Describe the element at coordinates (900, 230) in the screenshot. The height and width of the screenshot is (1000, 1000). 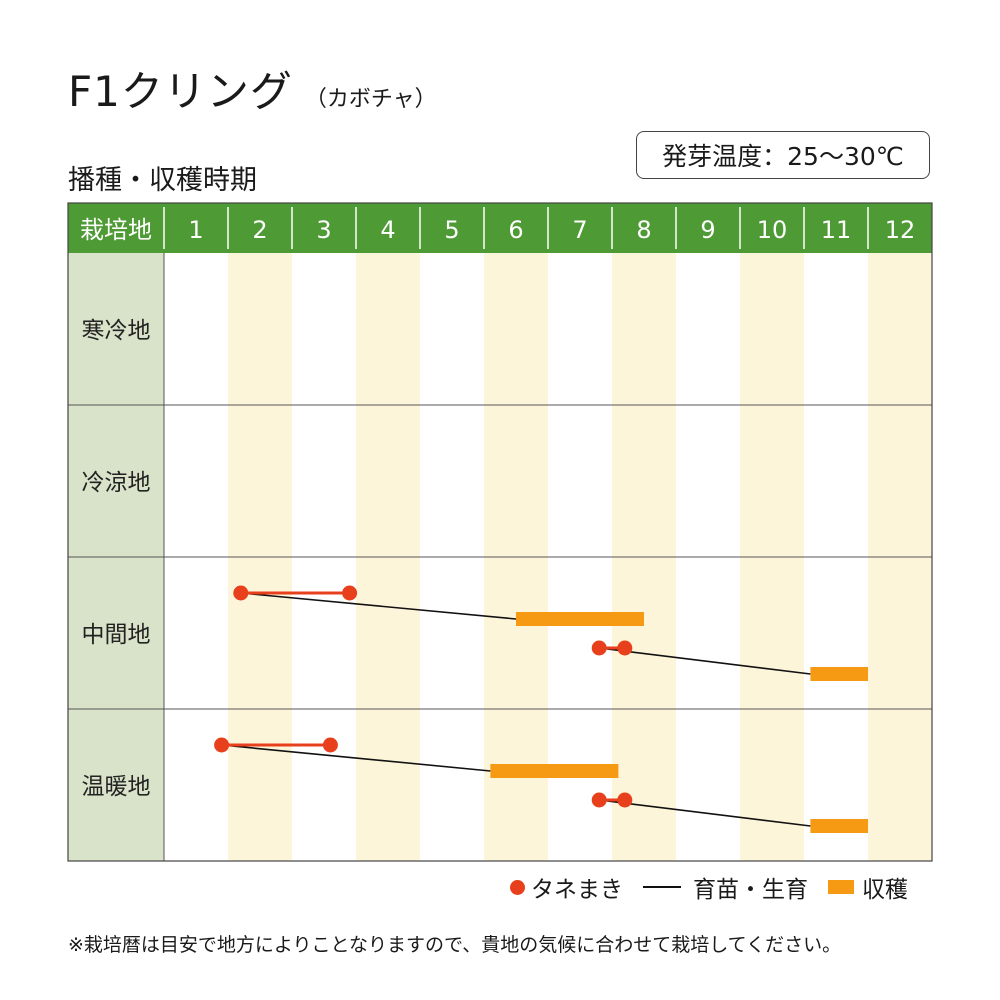
I see `month-label: 12` at that location.